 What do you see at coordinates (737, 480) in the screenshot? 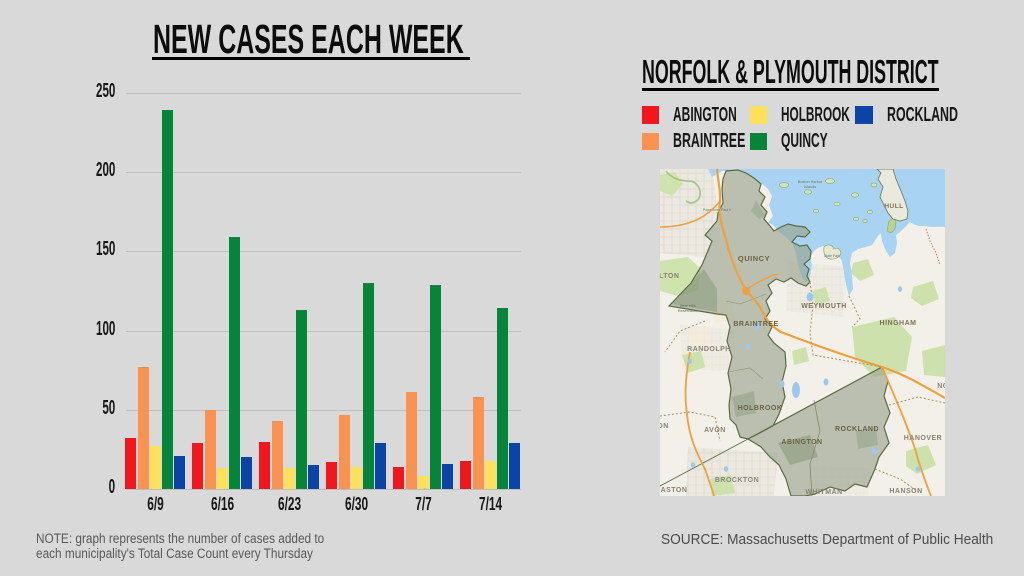
I see `svg-text: BROCKTON` at bounding box center [737, 480].